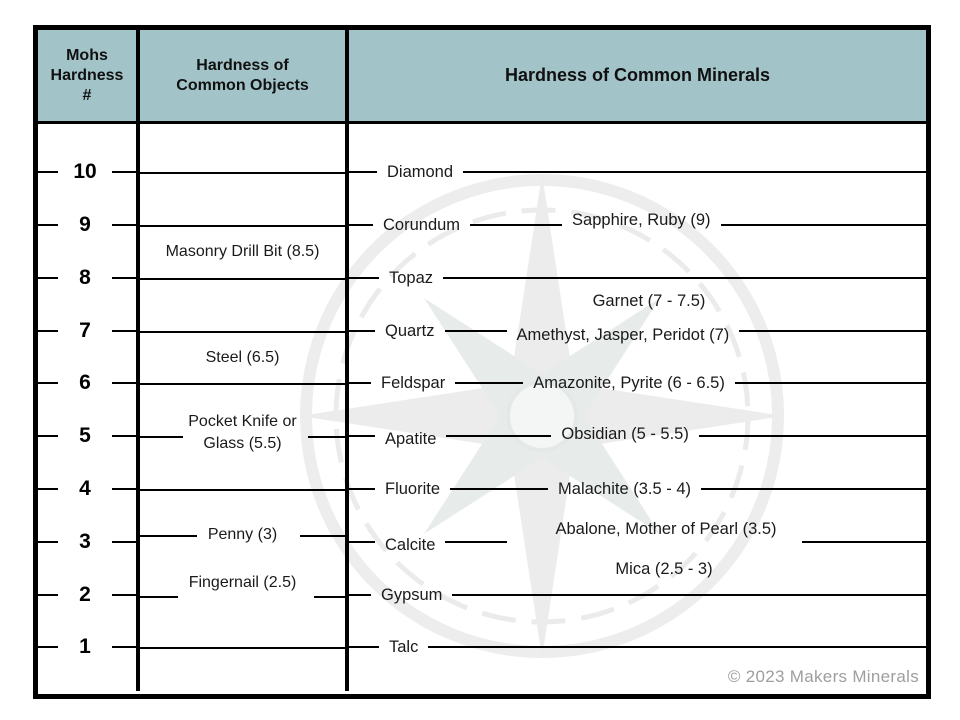 The width and height of the screenshot is (960, 720). I want to click on header-common-objects: Hardness of Common Objects, so click(244, 75).